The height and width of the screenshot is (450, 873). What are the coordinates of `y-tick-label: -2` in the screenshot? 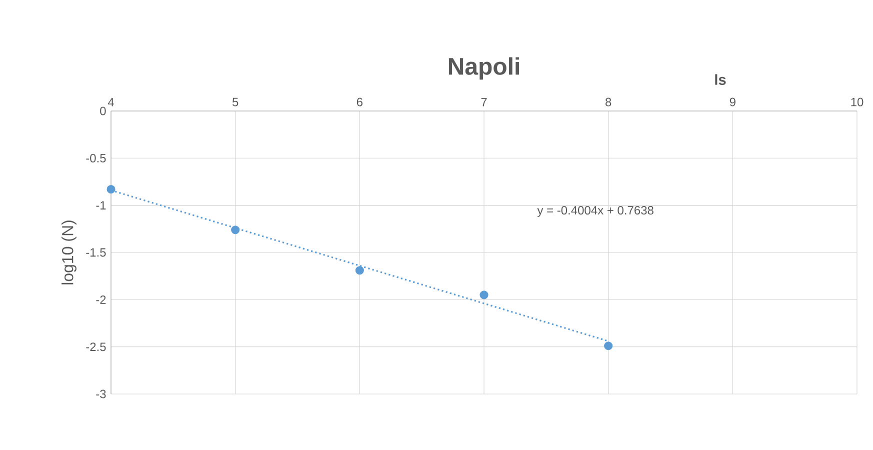 It's located at (101, 299).